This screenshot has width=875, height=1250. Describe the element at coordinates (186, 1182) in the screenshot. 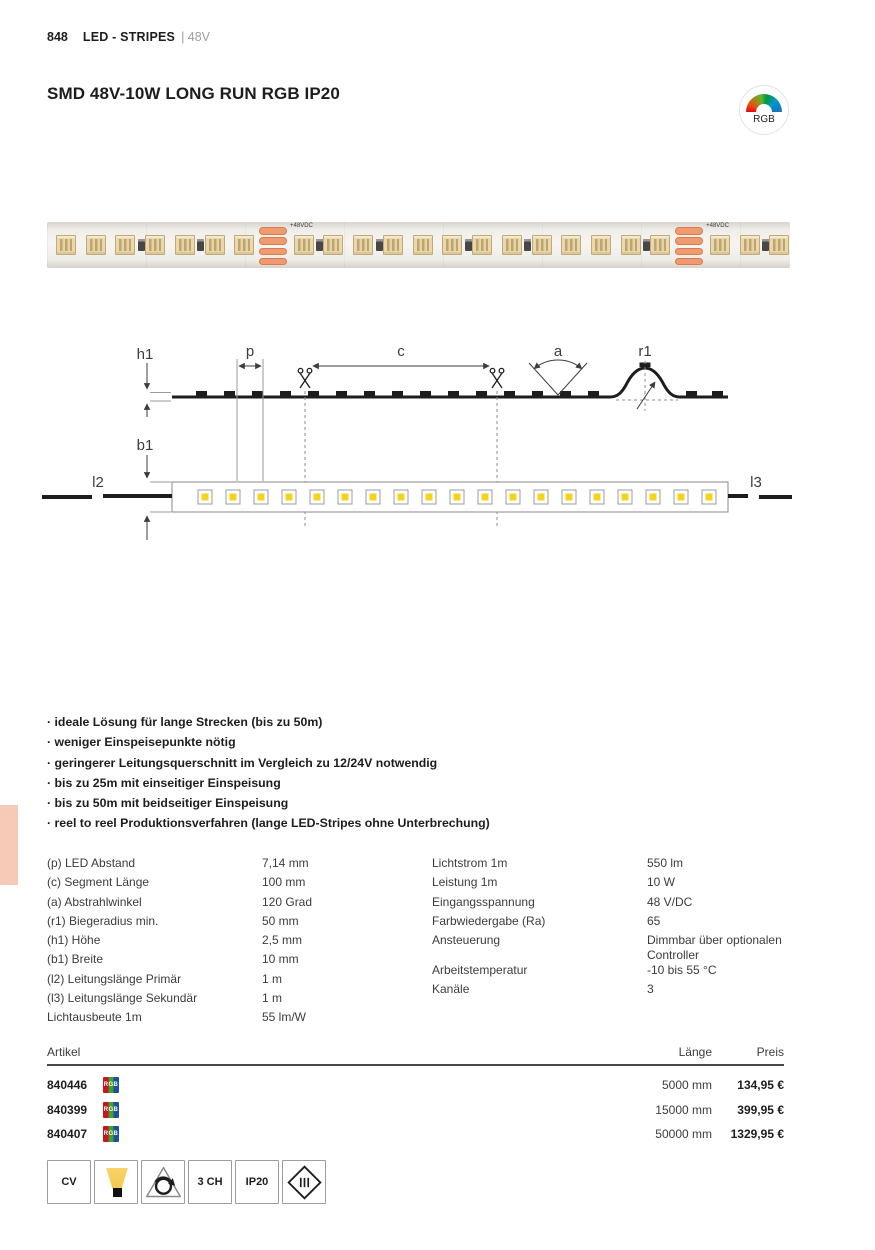

I see `attribute-icon-row: CV 3 CH IP20` at that location.